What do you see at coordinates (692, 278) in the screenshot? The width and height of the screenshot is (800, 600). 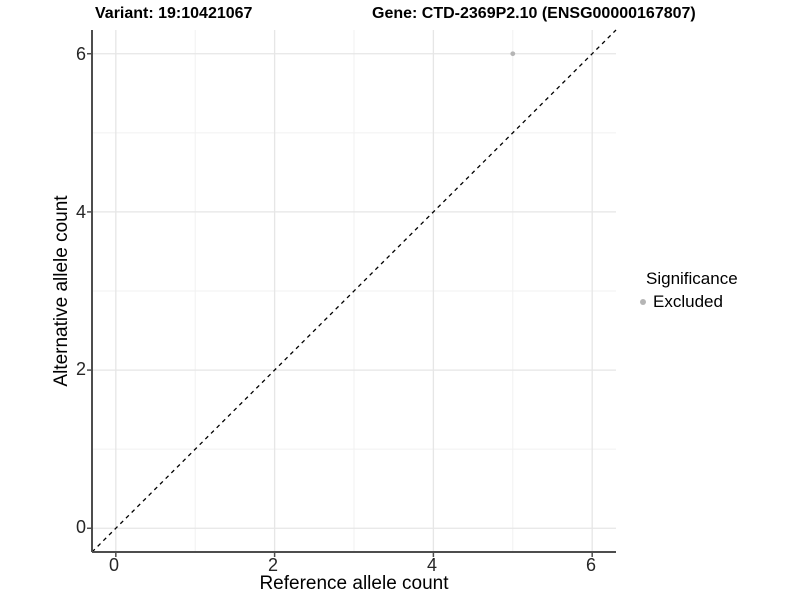 I see `legend-title: Significance` at bounding box center [692, 278].